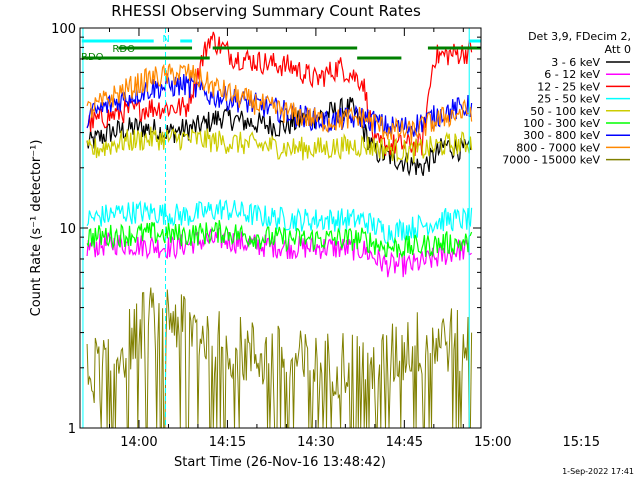  Describe the element at coordinates (561, 135) in the screenshot. I see `legend-entry-label: 300 - 800 keV` at that location.